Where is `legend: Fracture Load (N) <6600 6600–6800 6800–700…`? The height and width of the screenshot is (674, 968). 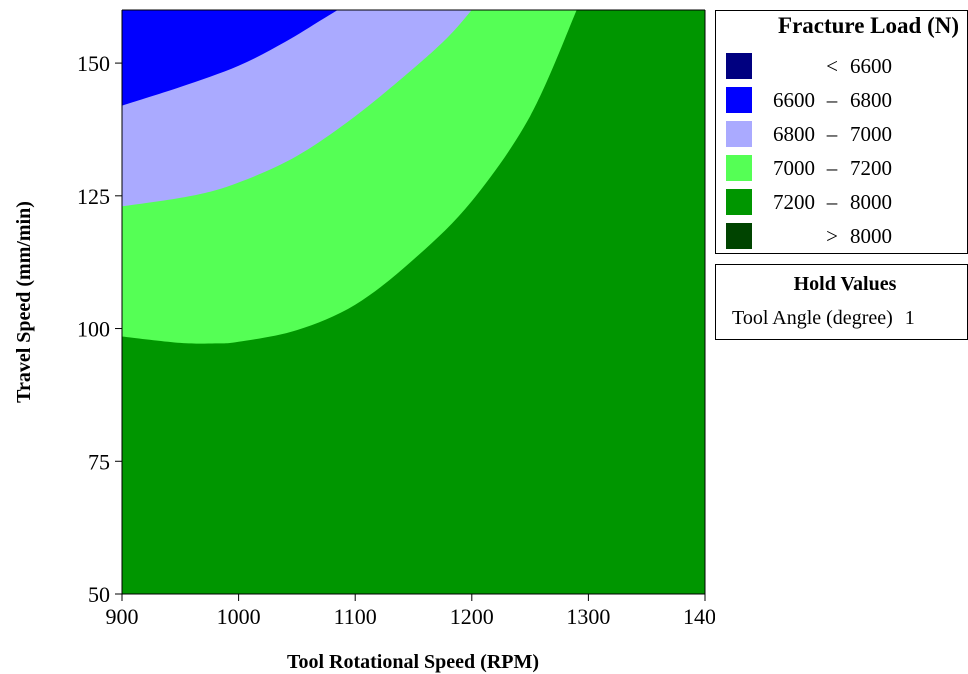 legend: Fracture Load (N) <6600 6600–6800 6800–700… is located at coordinates (841, 132).